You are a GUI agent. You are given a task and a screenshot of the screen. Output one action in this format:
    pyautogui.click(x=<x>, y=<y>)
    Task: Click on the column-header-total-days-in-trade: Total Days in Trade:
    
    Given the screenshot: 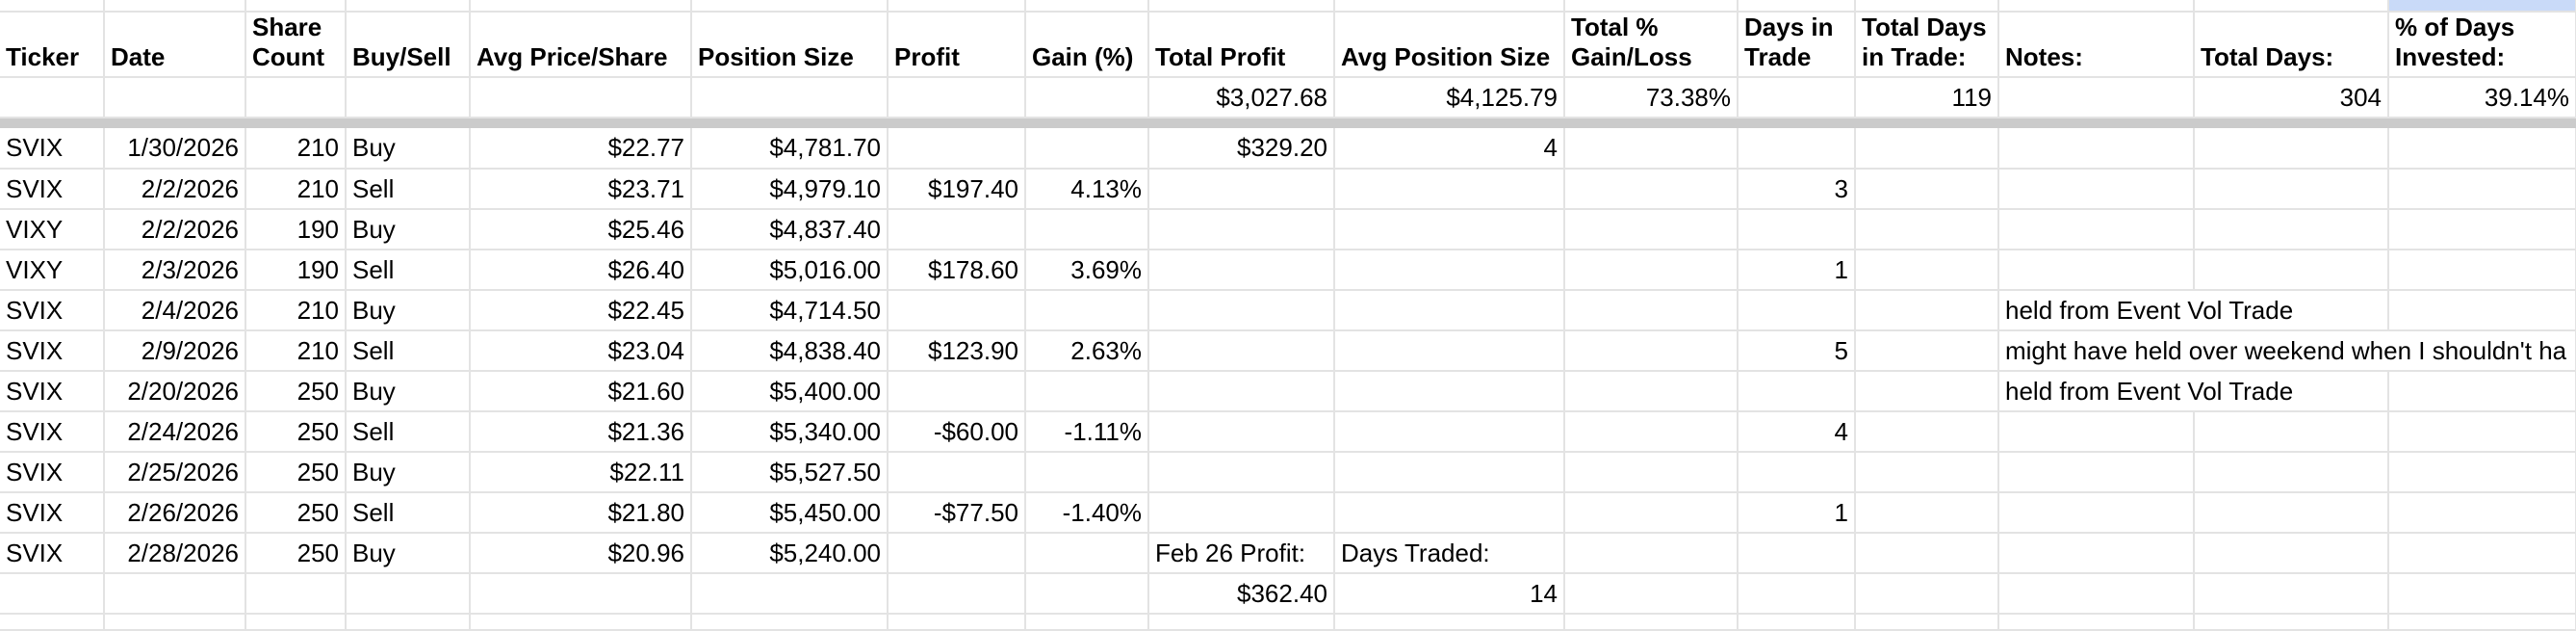 What is the action you would take?
    pyautogui.click(x=1927, y=45)
    